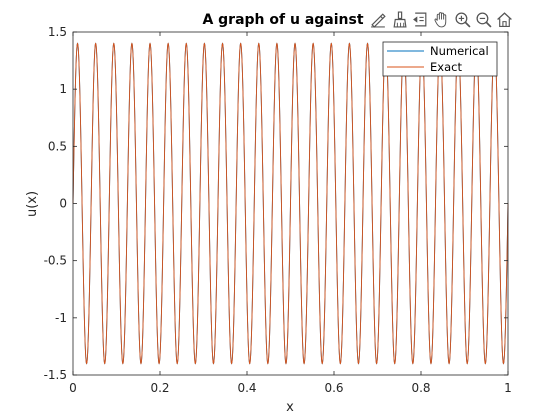 This screenshot has width=560, height=420. Describe the element at coordinates (55, 261) in the screenshot. I see `y-tick-label: -0.5` at that location.